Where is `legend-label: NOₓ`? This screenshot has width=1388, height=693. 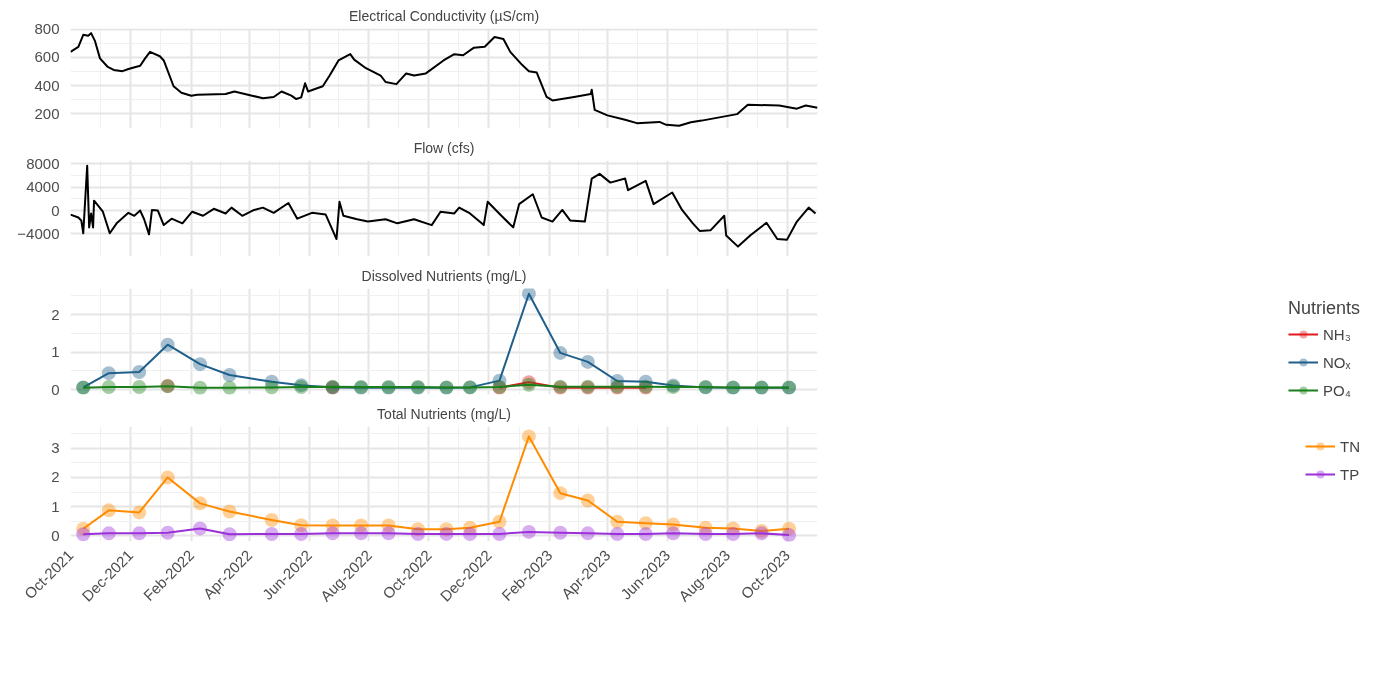 legend-label: NOₓ is located at coordinates (1336, 362).